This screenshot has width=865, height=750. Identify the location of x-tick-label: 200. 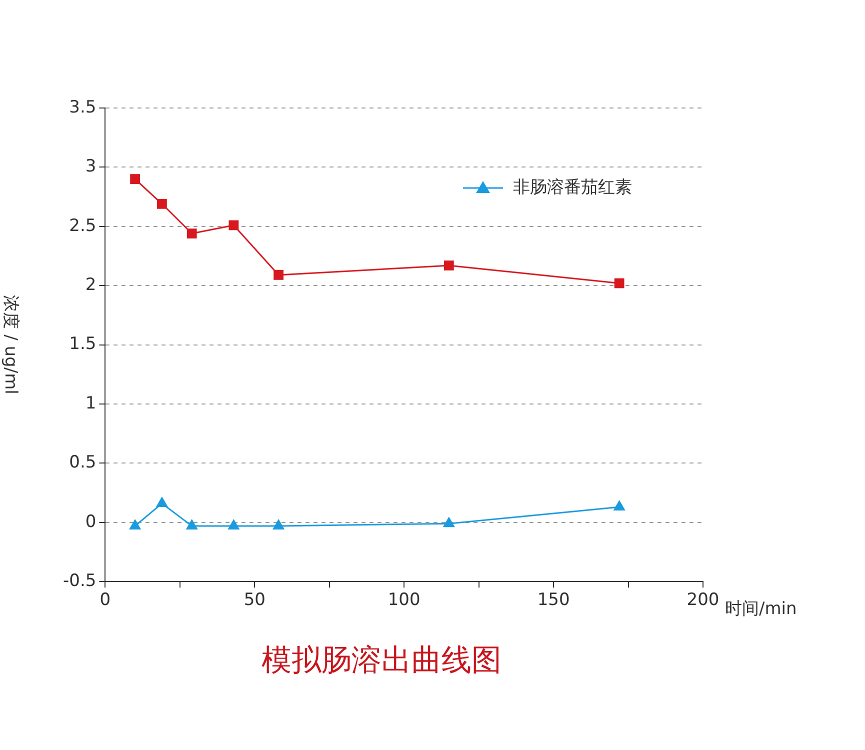
(703, 600).